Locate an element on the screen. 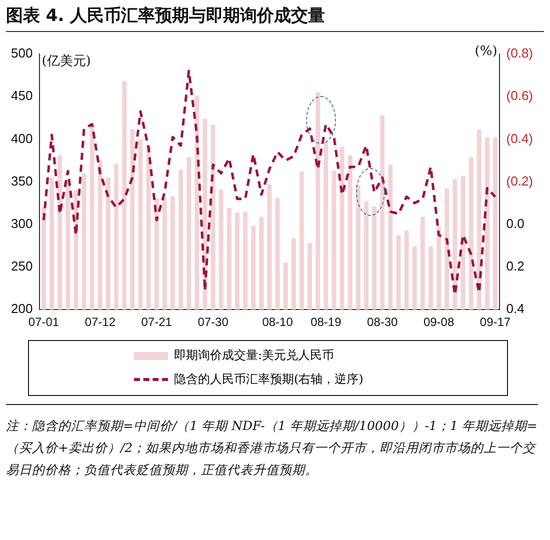 This screenshot has width=550, height=540. x-tick-label: 08-19 is located at coordinates (326, 322).